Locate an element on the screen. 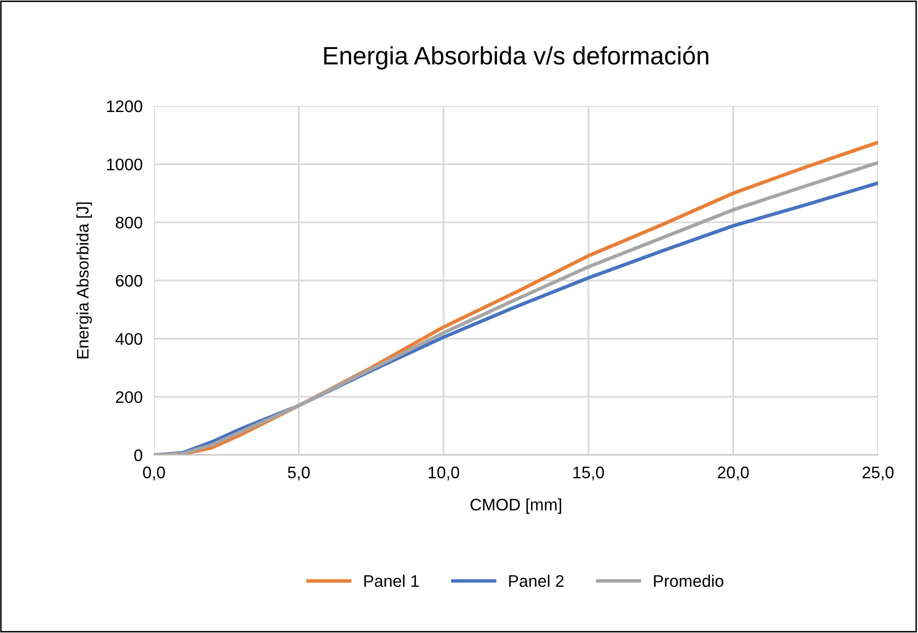 Image resolution: width=918 pixels, height=633 pixels. y-tick-label: 200 is located at coordinates (129, 397).